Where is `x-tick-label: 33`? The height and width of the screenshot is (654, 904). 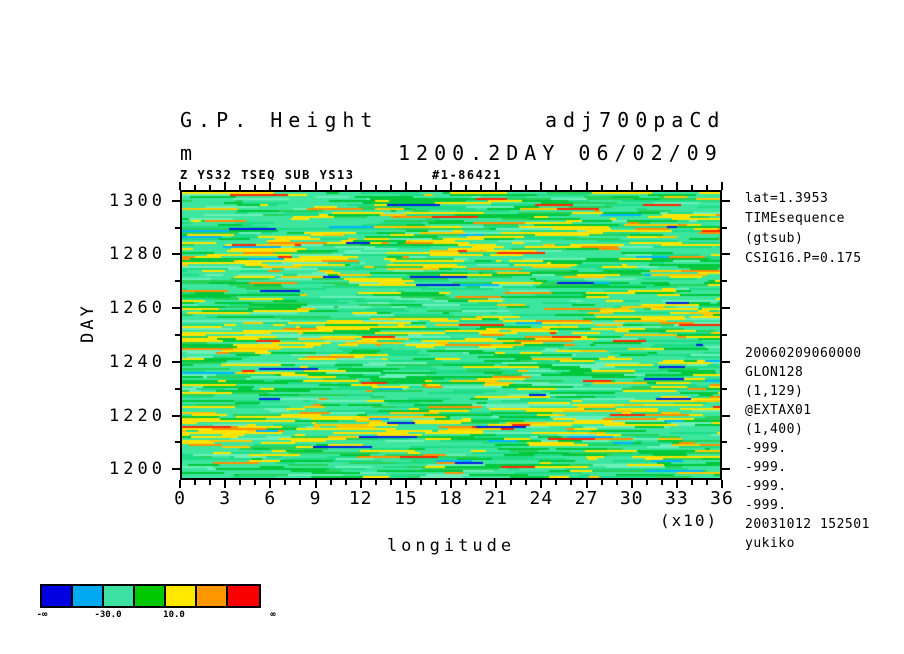
x-tick-label: 33 is located at coordinates (676, 498).